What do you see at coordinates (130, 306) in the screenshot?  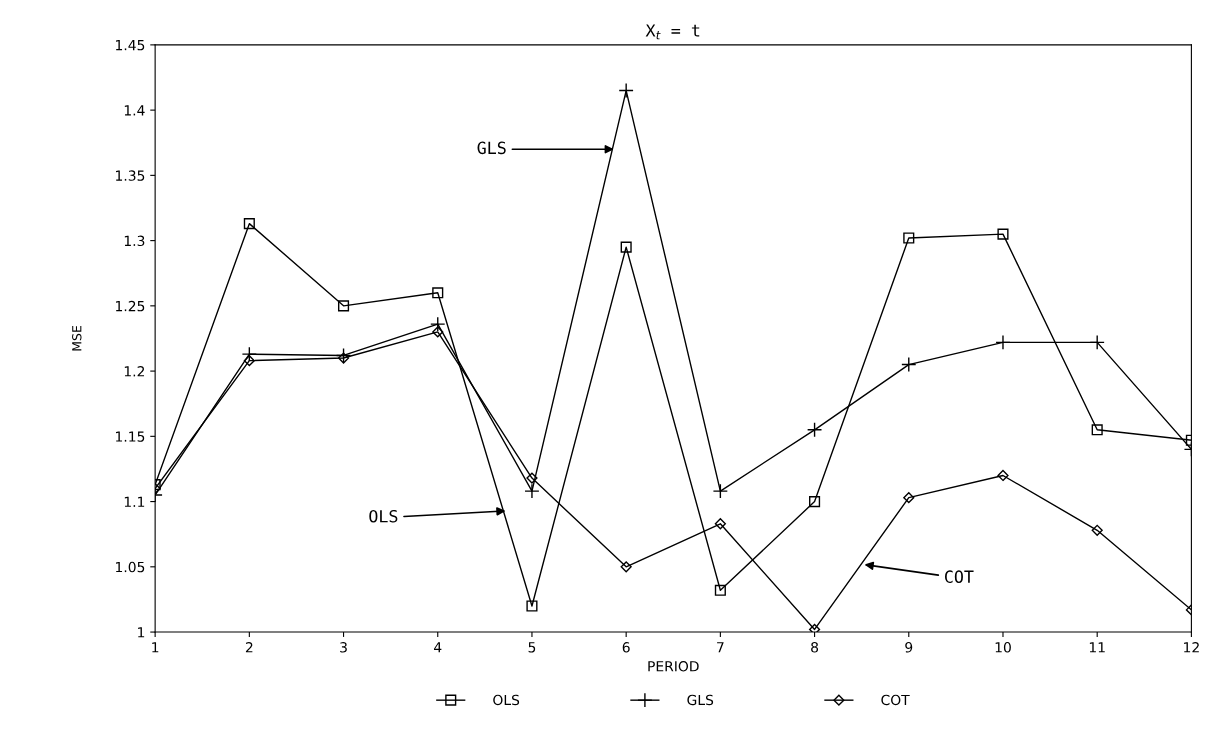 I see `y-tick-label: 1.25` at bounding box center [130, 306].